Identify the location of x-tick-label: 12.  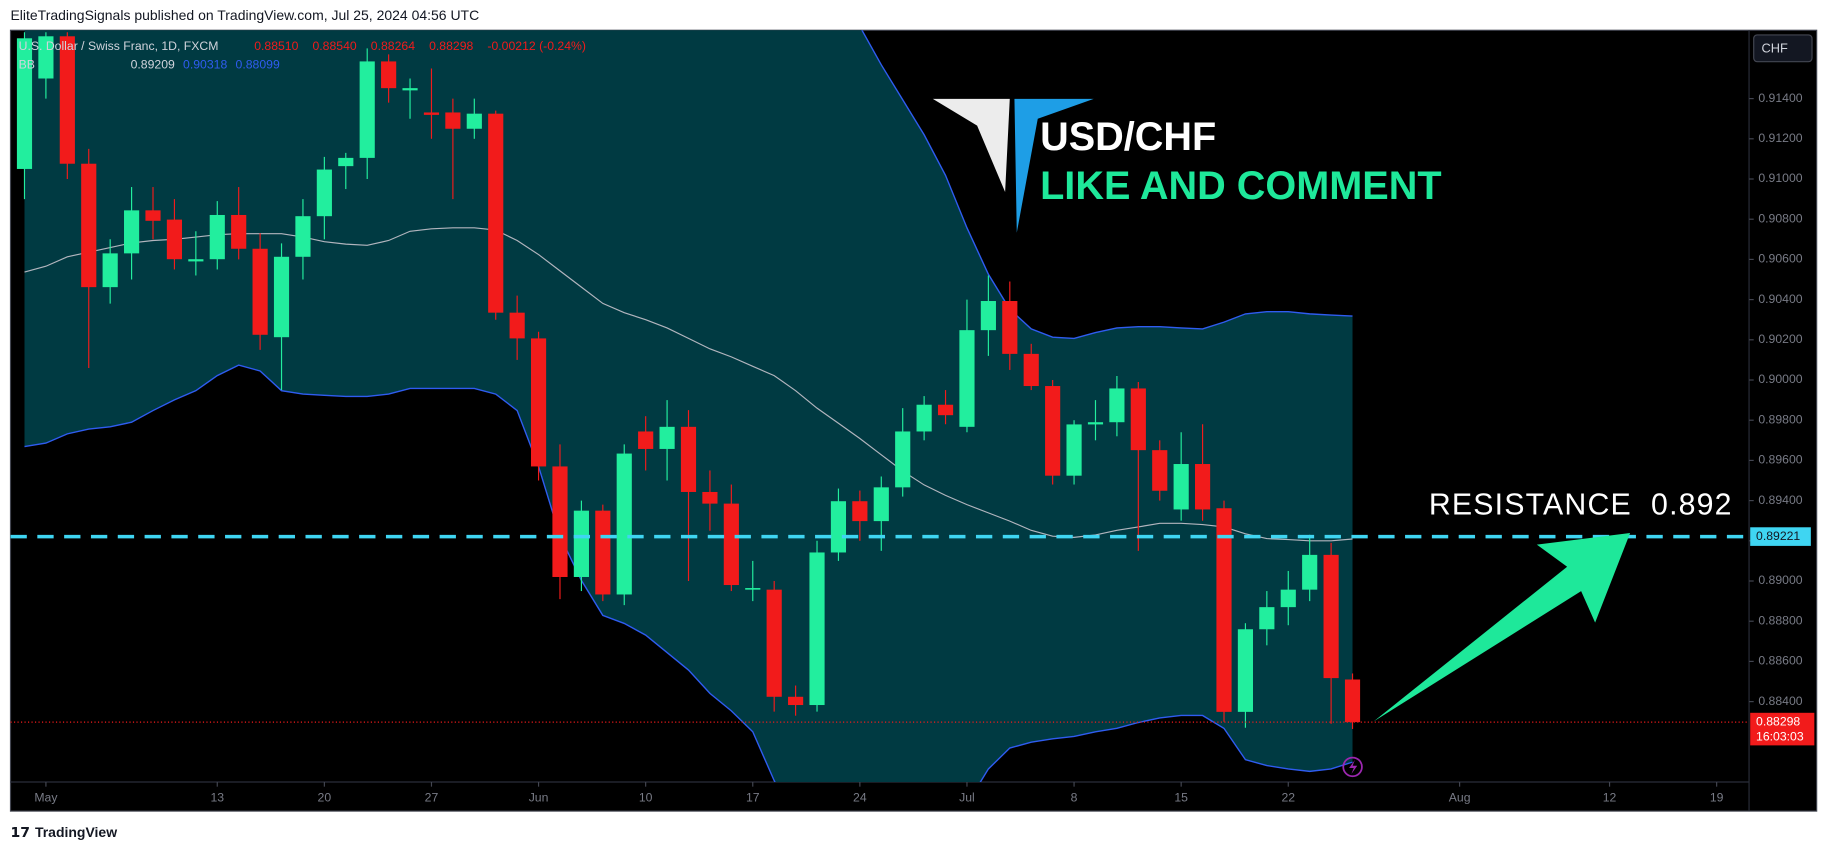
(1610, 798).